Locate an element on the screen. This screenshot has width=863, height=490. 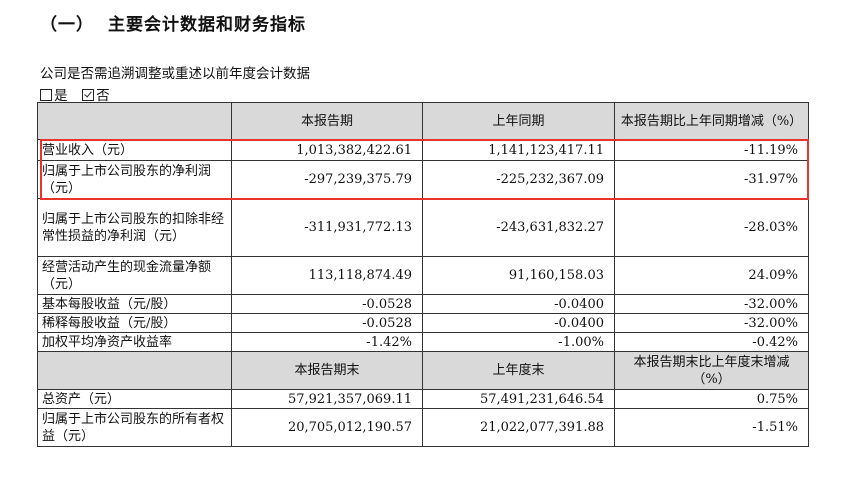
value-cell: 21,022,077,391.88 is located at coordinates (518, 427).